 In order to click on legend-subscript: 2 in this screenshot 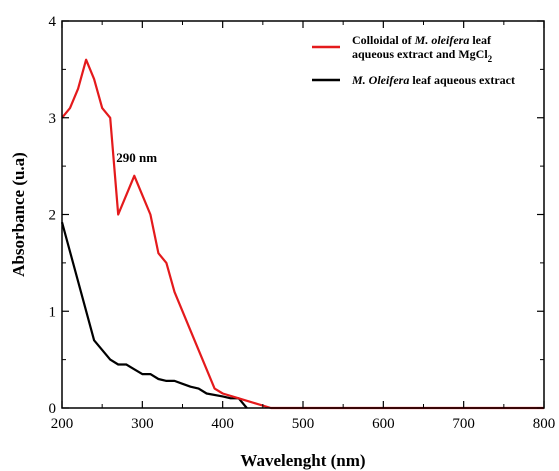, I will do `click(490, 59)`.